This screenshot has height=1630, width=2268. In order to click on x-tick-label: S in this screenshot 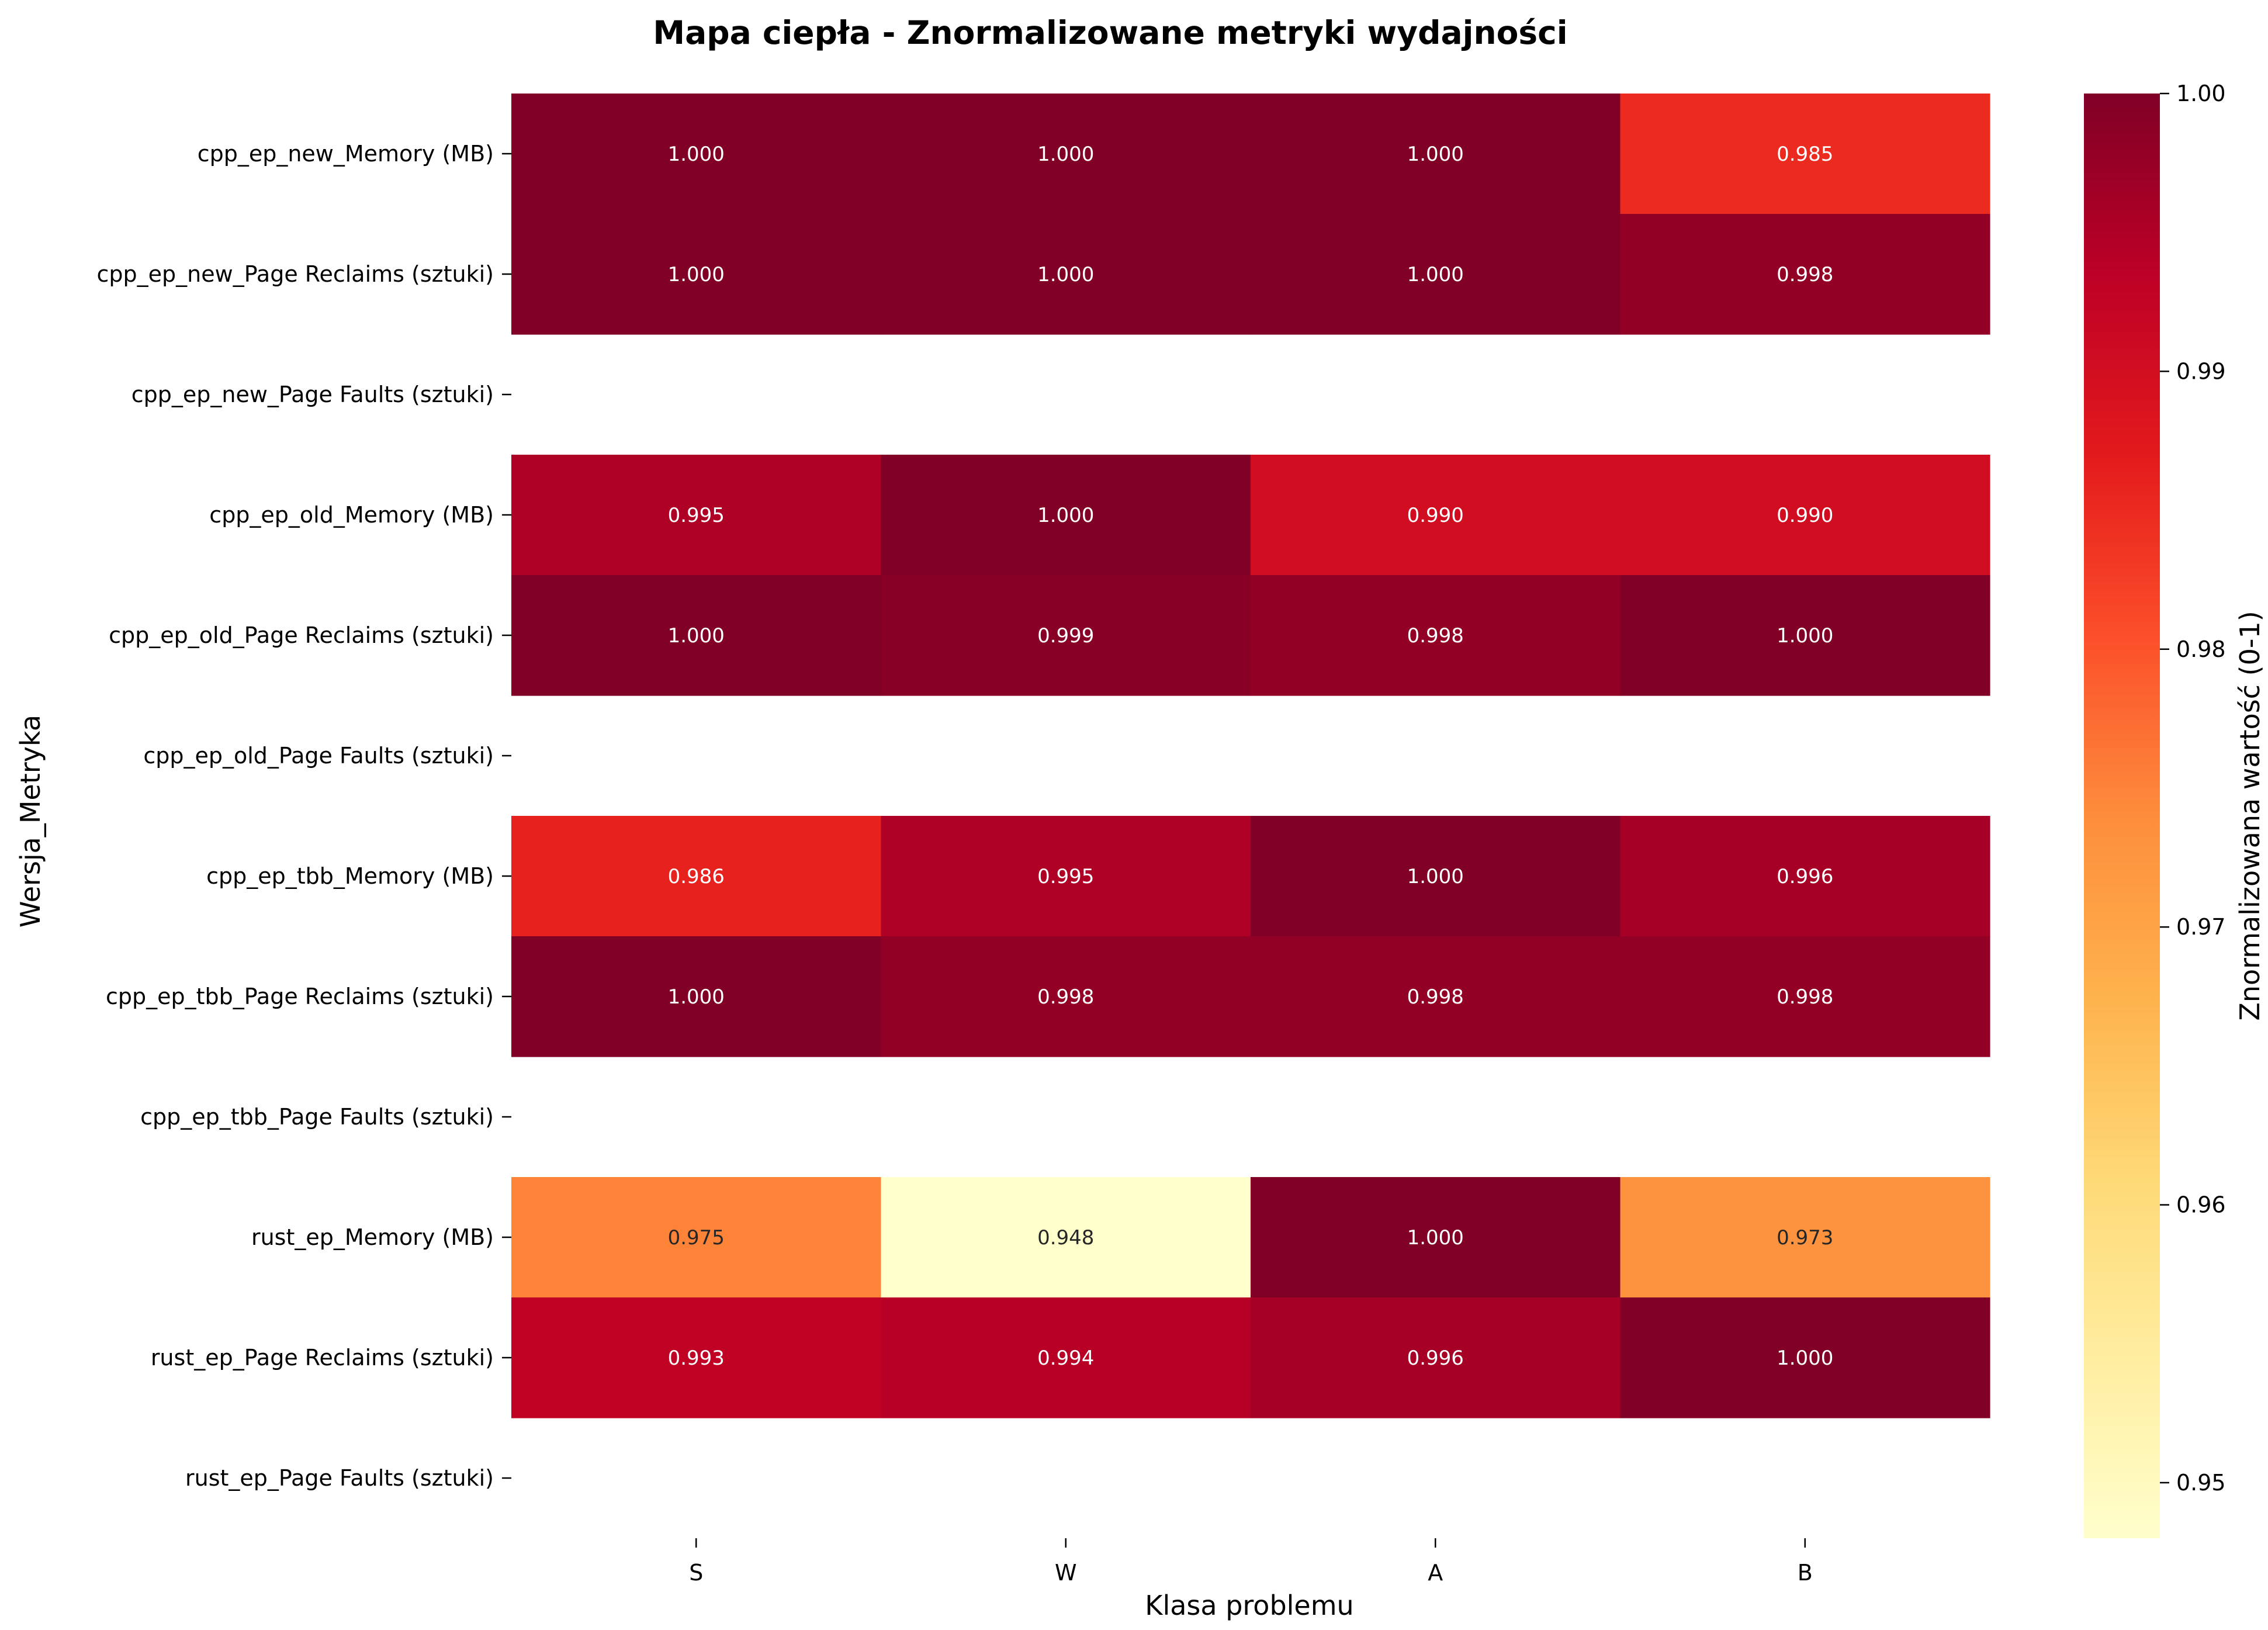, I will do `click(696, 1573)`.